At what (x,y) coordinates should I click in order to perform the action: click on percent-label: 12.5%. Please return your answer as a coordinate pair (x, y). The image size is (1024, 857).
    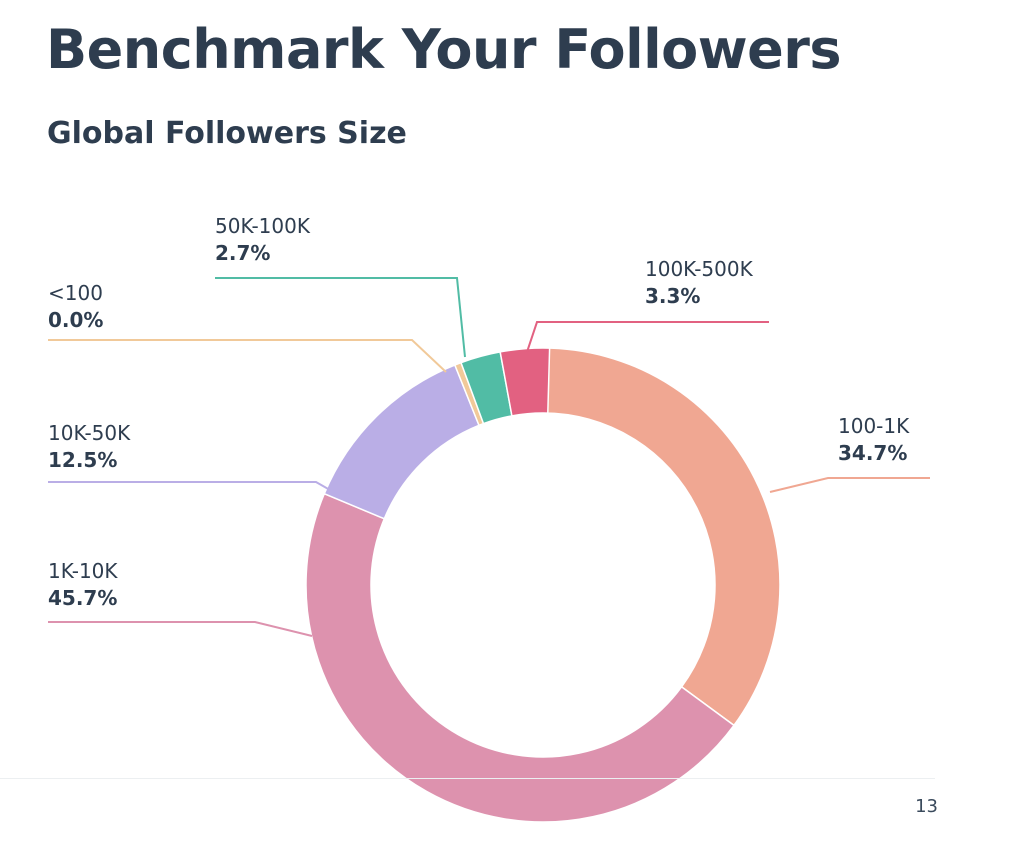
    Looking at the image, I should click on (82, 460).